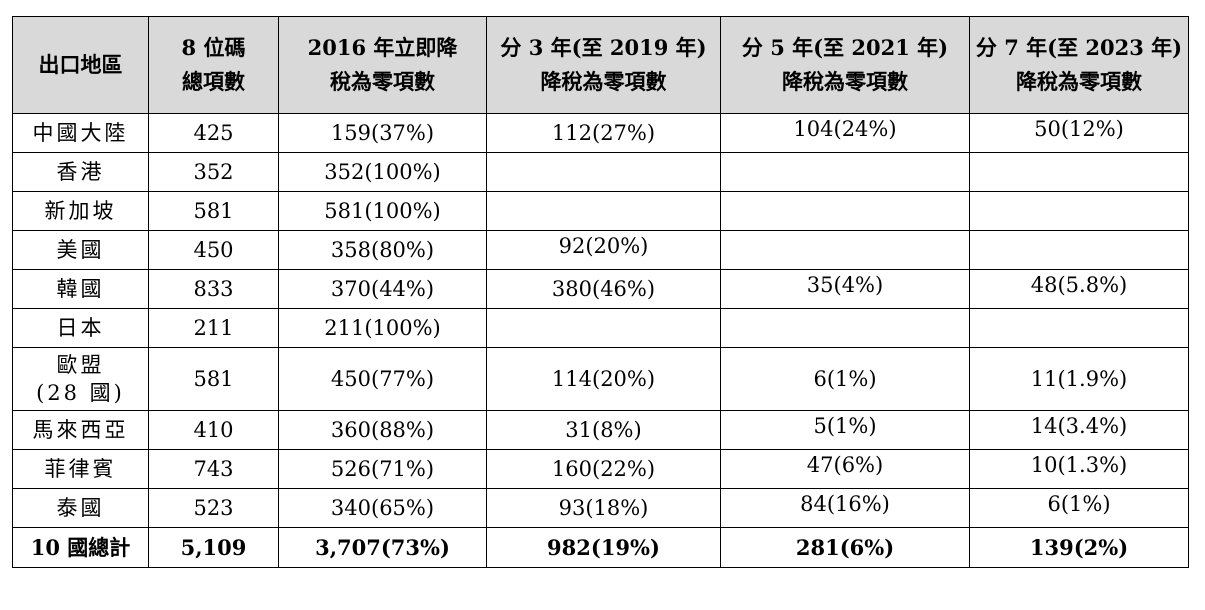 This screenshot has width=1205, height=610. Describe the element at coordinates (382, 328) in the screenshot. I see `y2016-cell: 211(100%)` at that location.